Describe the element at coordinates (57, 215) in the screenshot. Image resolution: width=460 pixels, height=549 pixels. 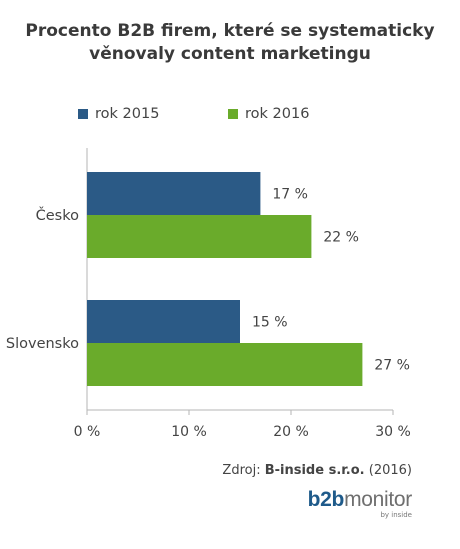
I see `category-label: Česko` at that location.